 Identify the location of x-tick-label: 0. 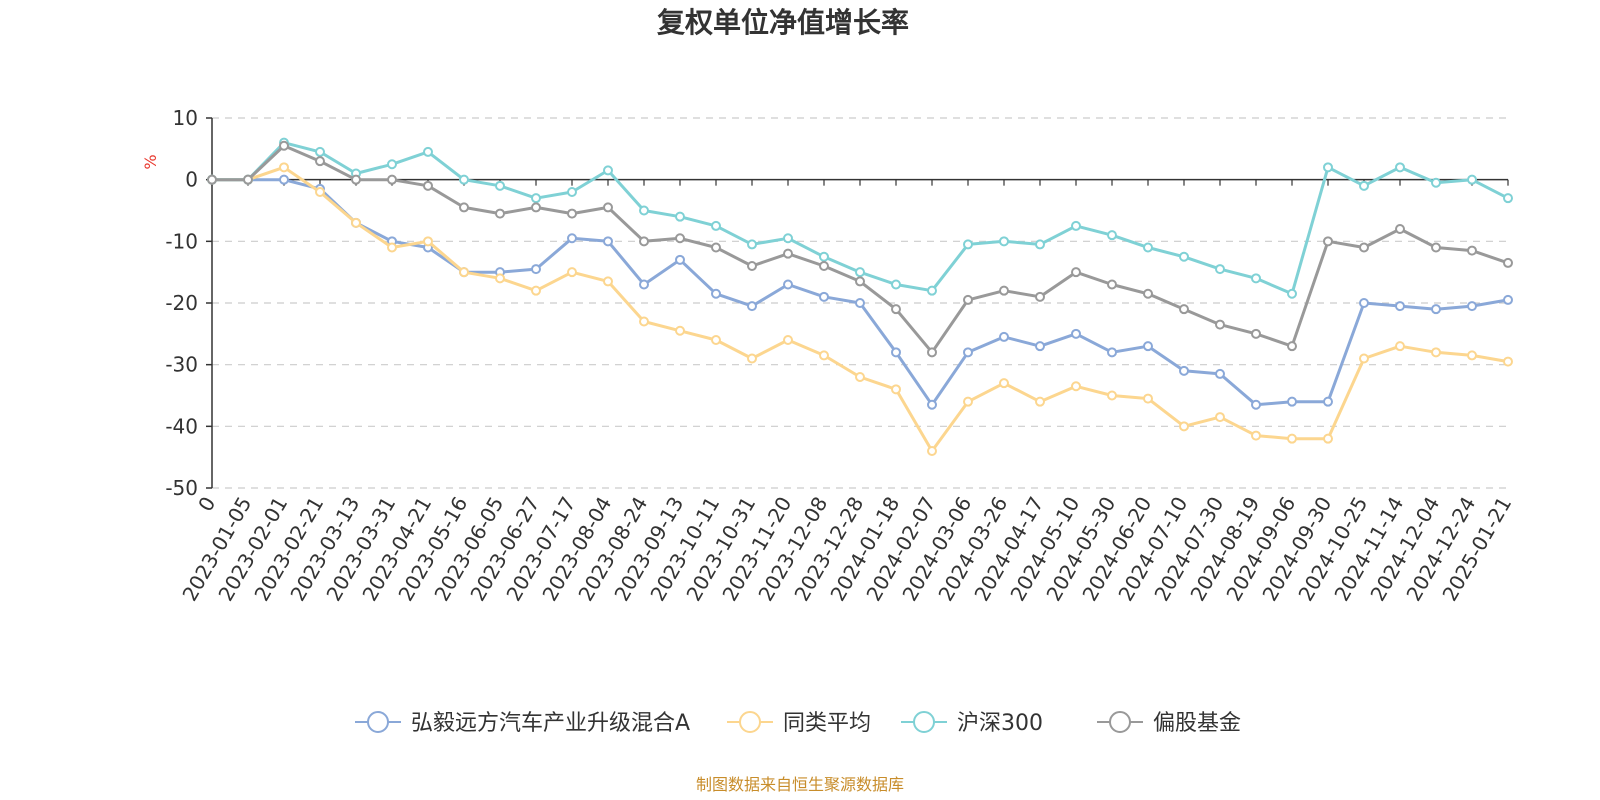
(206, 504).